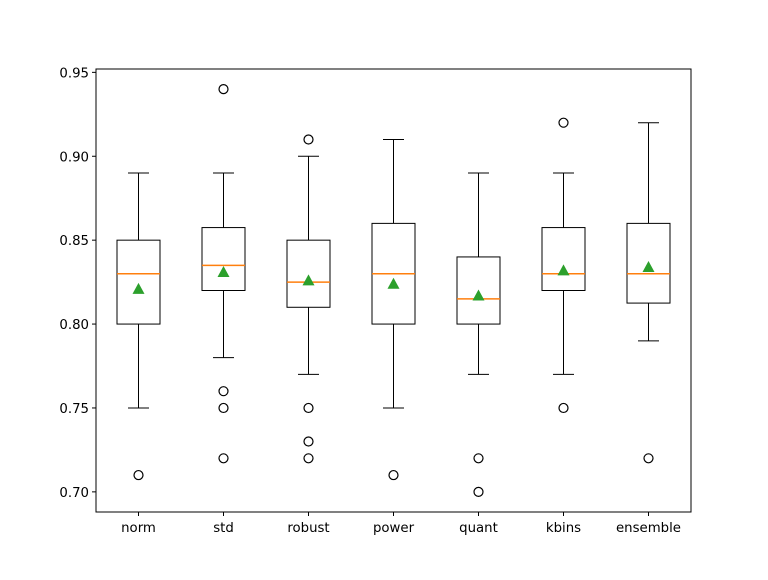  What do you see at coordinates (74, 493) in the screenshot?
I see `y-tick-label: 0.70` at bounding box center [74, 493].